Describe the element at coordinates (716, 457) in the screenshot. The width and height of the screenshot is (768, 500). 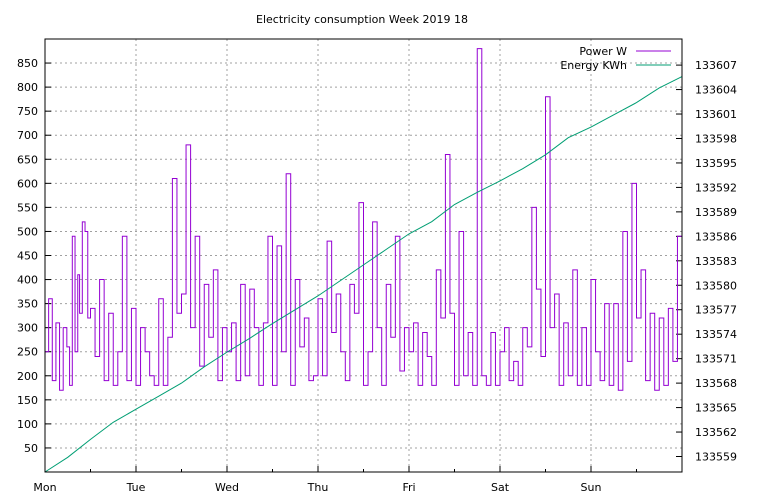
I see `y2-tick-label: 133559` at that location.